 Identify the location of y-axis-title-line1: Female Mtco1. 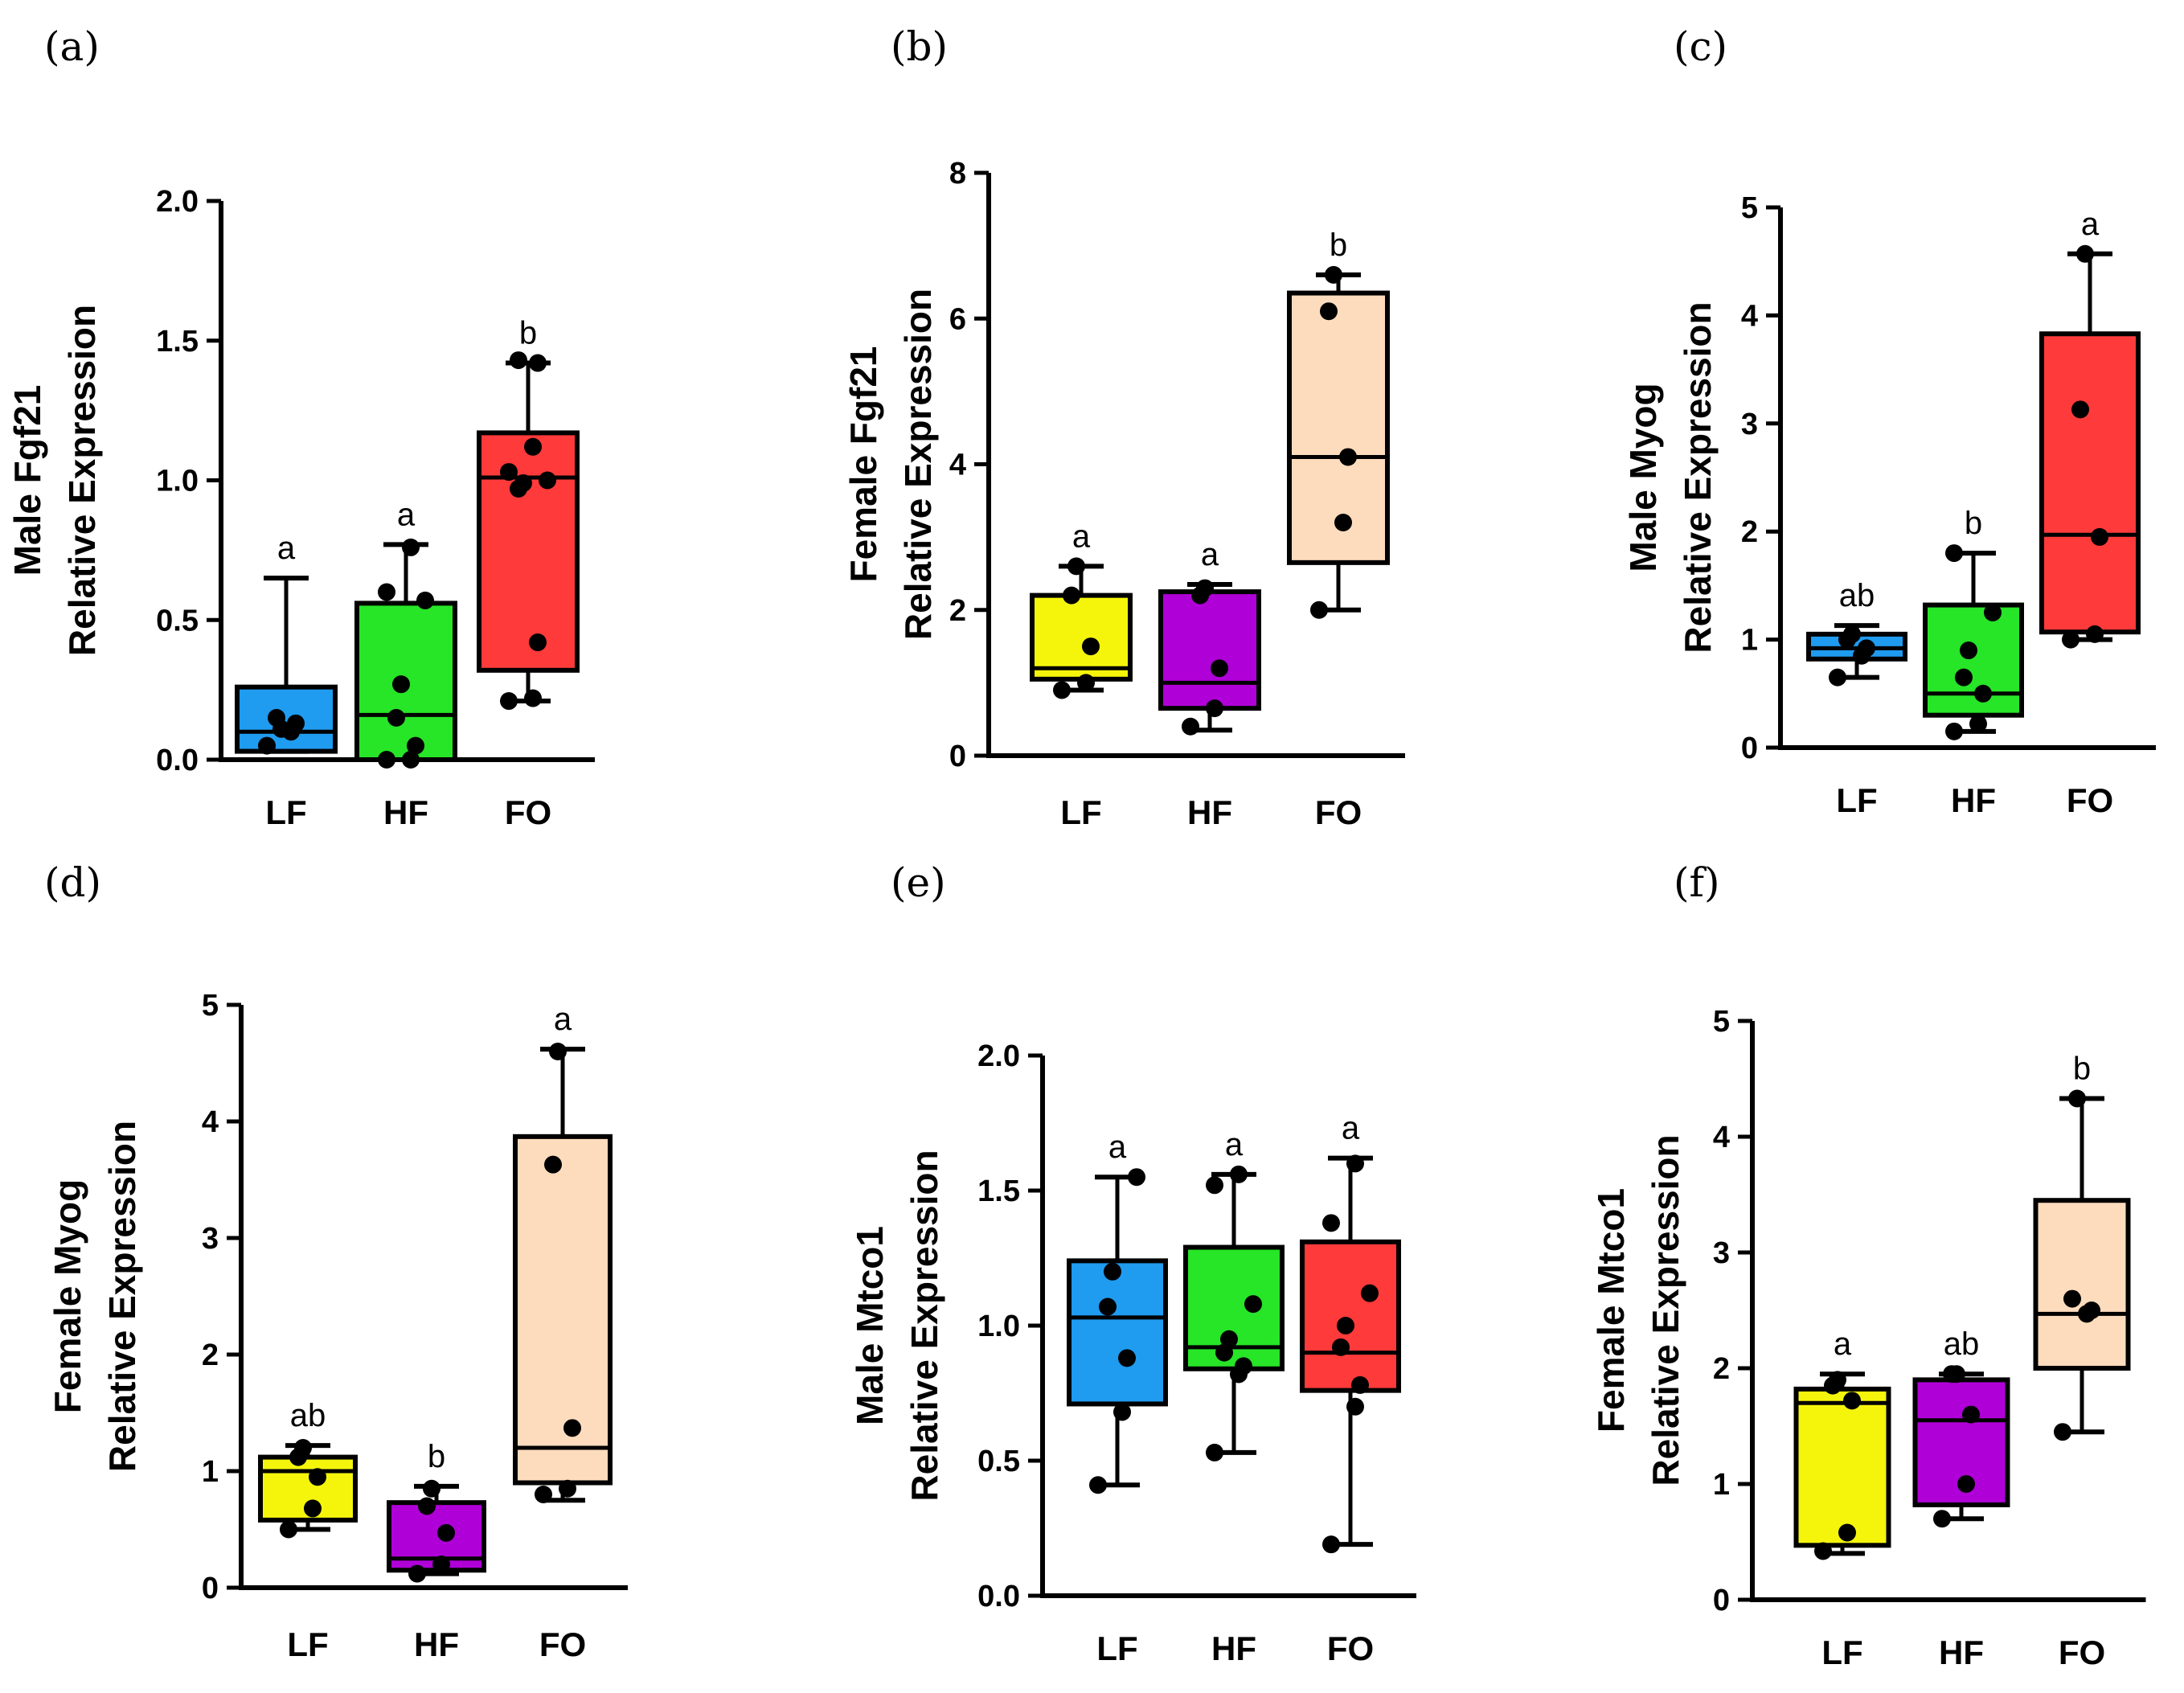
(1611, 1310).